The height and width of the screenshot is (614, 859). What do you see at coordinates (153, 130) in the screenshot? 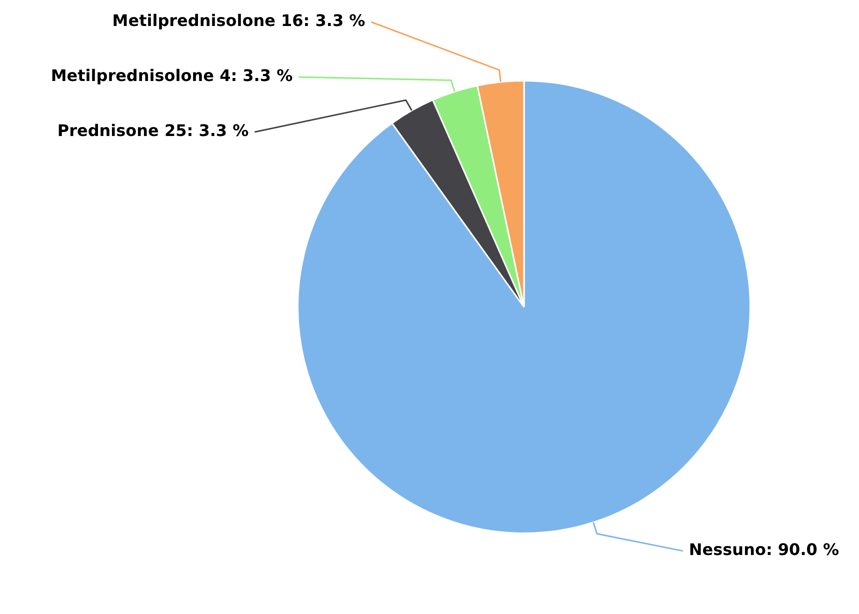
I see `slice-label: Prednisone 25: 3.3 %` at bounding box center [153, 130].